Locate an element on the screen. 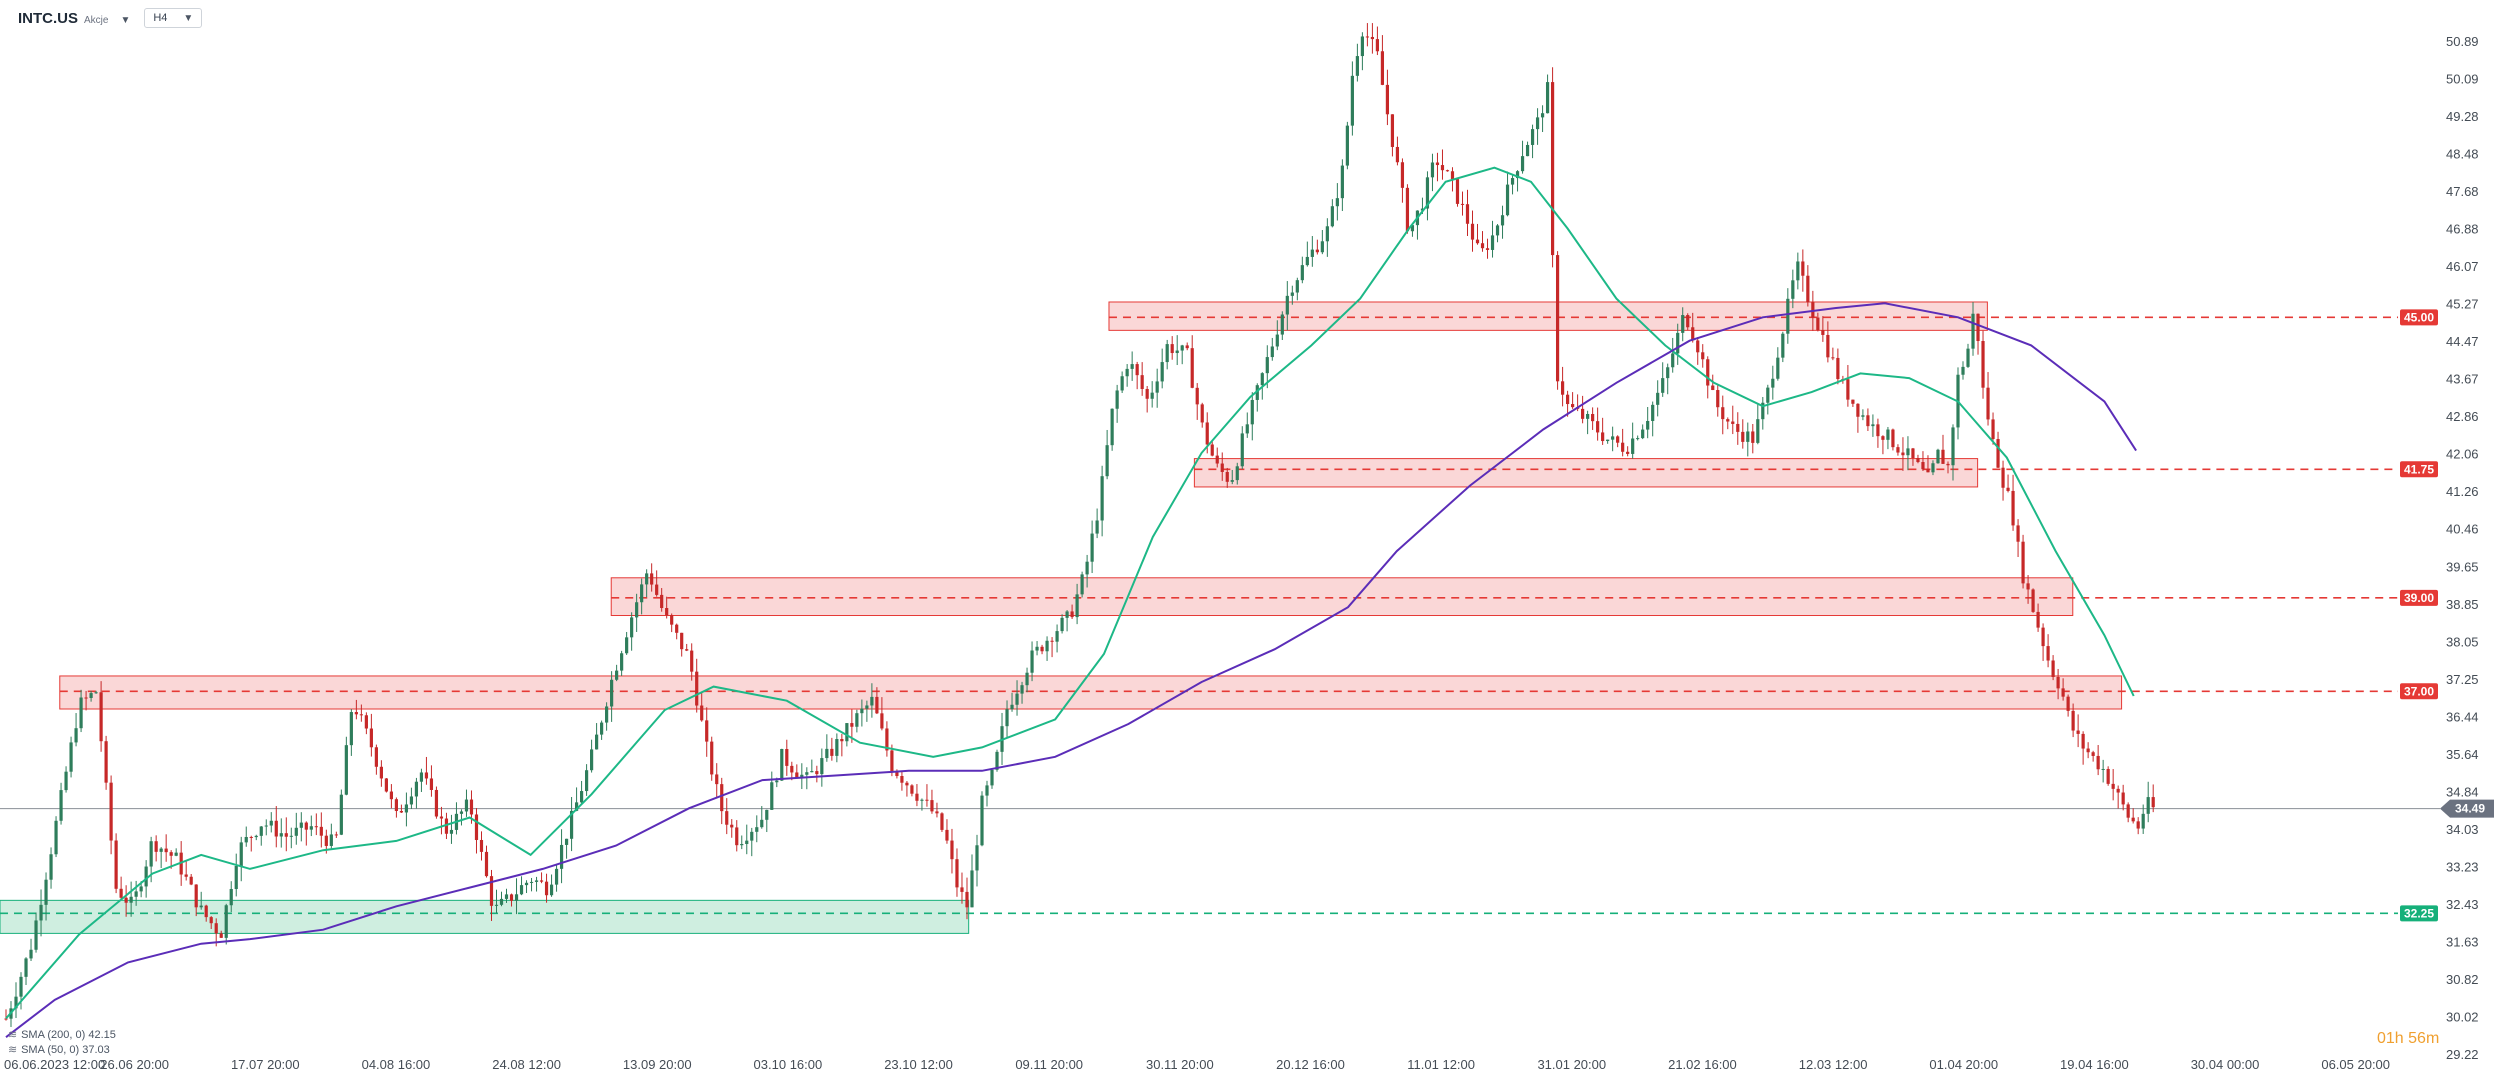  legend-sma50: ≋ SMA (50, 0) 37.03 is located at coordinates (62, 1050).